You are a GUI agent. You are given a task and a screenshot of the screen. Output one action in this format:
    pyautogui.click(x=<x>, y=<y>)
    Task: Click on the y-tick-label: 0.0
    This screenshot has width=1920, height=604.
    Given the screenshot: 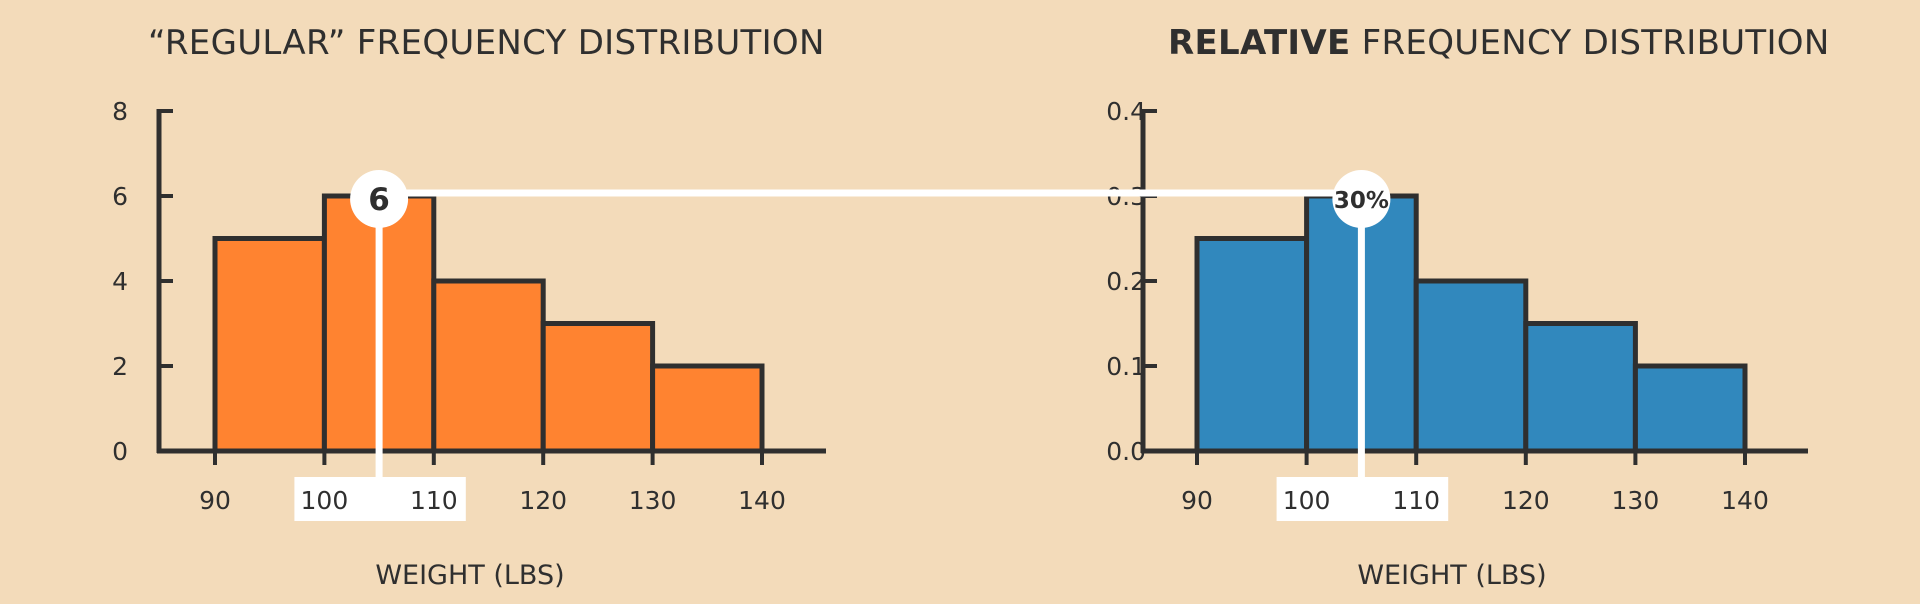 What is the action you would take?
    pyautogui.click(x=1126, y=451)
    